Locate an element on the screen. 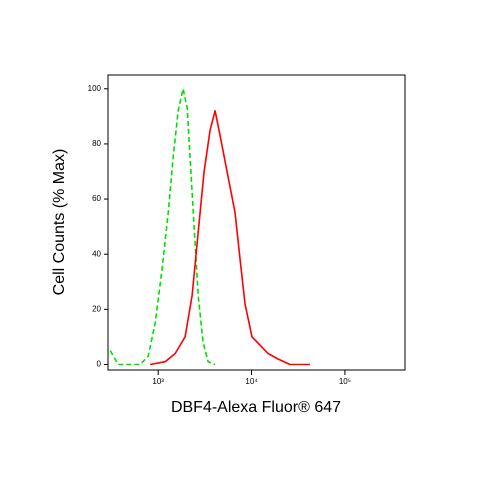 This screenshot has height=500, width=500. y-tick-label: 0 is located at coordinates (99, 364).